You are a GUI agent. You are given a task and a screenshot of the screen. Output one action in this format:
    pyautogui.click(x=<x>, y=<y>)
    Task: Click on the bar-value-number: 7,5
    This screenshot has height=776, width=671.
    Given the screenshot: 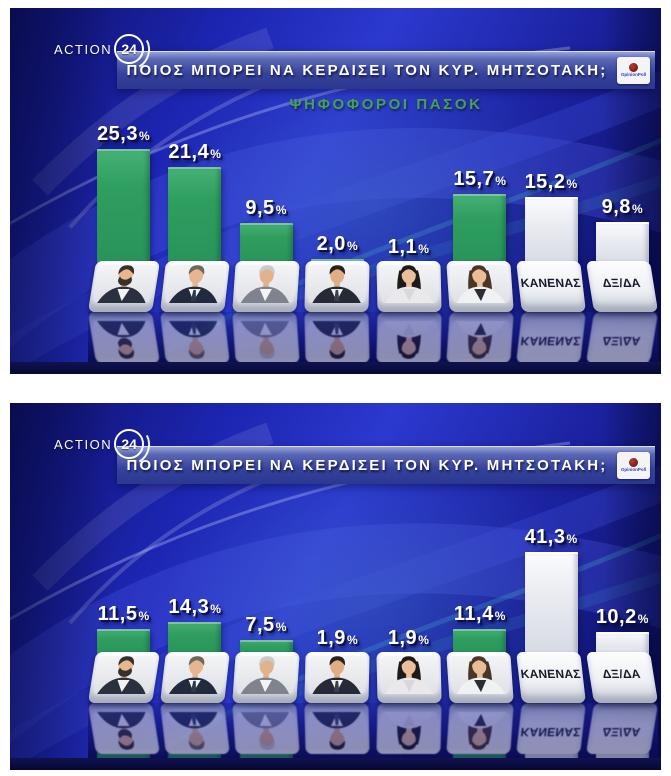 What is the action you would take?
    pyautogui.click(x=260, y=624)
    